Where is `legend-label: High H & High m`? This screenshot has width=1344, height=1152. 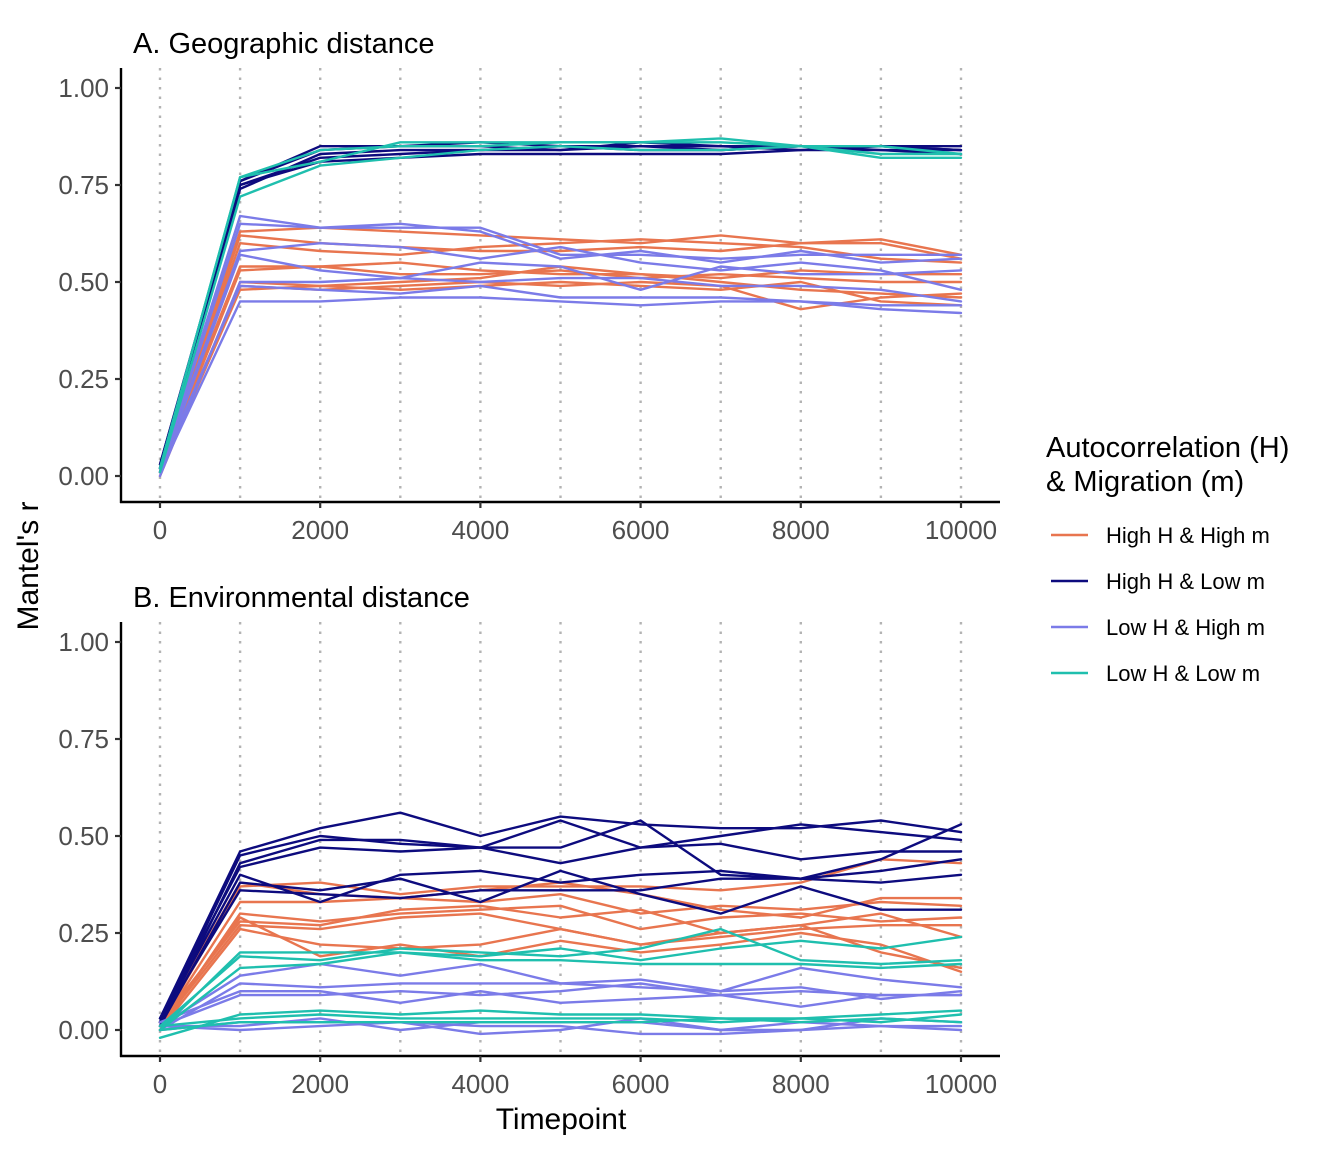 legend-label: High H & High m is located at coordinates (1188, 535).